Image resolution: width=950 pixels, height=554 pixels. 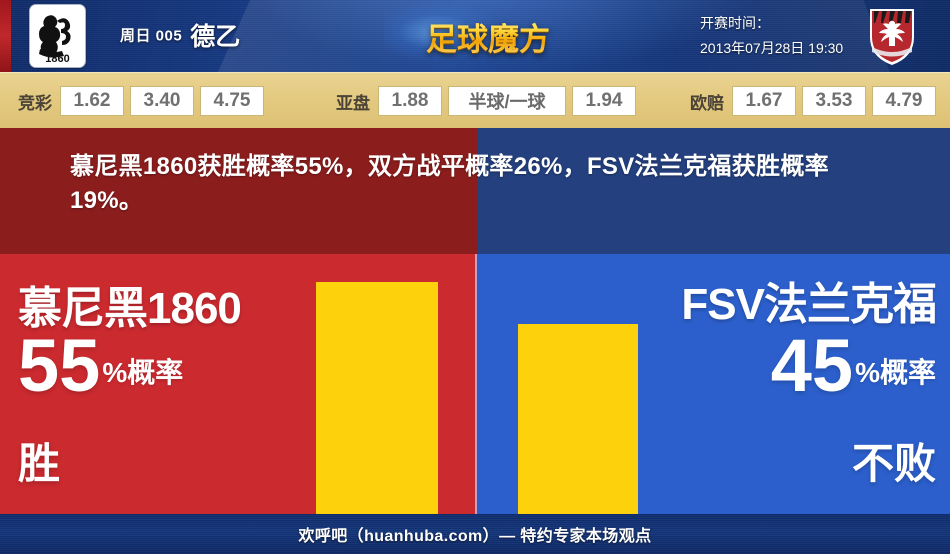 What do you see at coordinates (895, 373) in the screenshot?
I see `away-probability-suffix: %概率` at bounding box center [895, 373].